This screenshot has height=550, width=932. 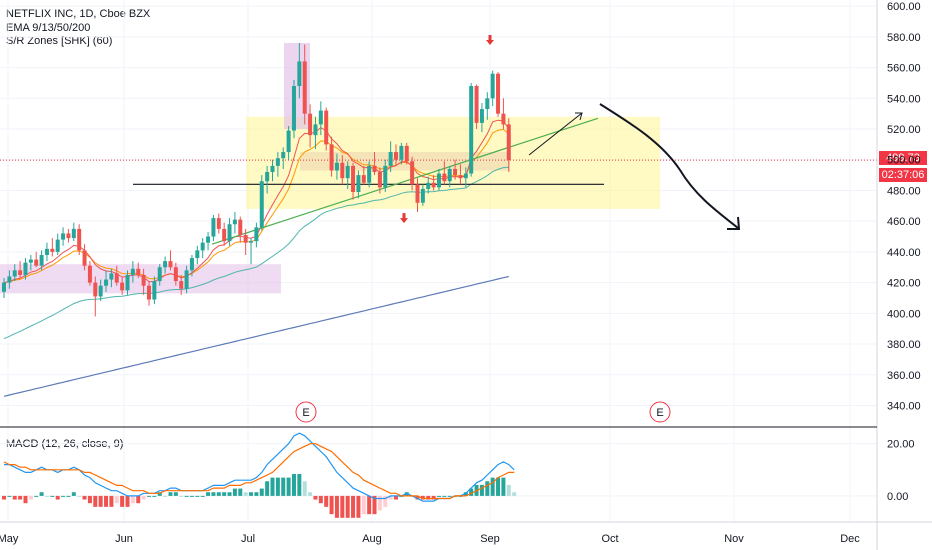 What do you see at coordinates (669, 166) in the screenshot?
I see `projection-curve-down` at bounding box center [669, 166].